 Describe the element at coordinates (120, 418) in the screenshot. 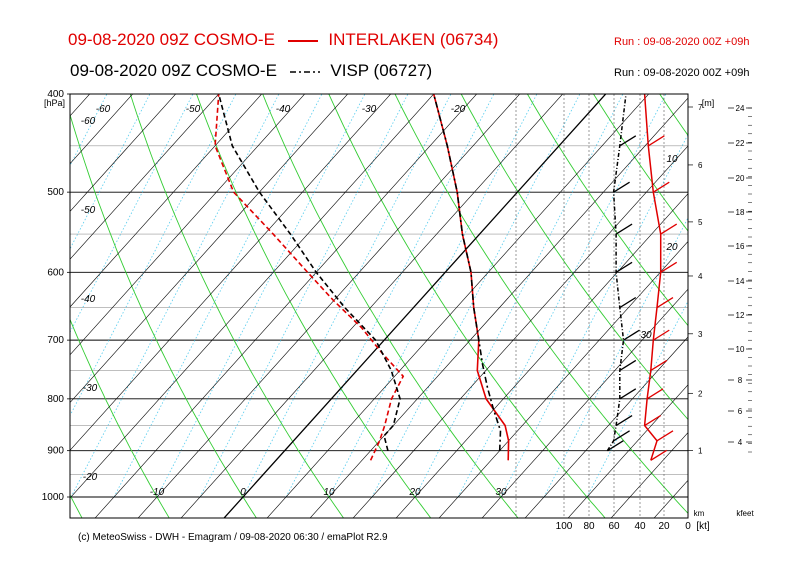

I see `dry-adiabat-line` at that location.